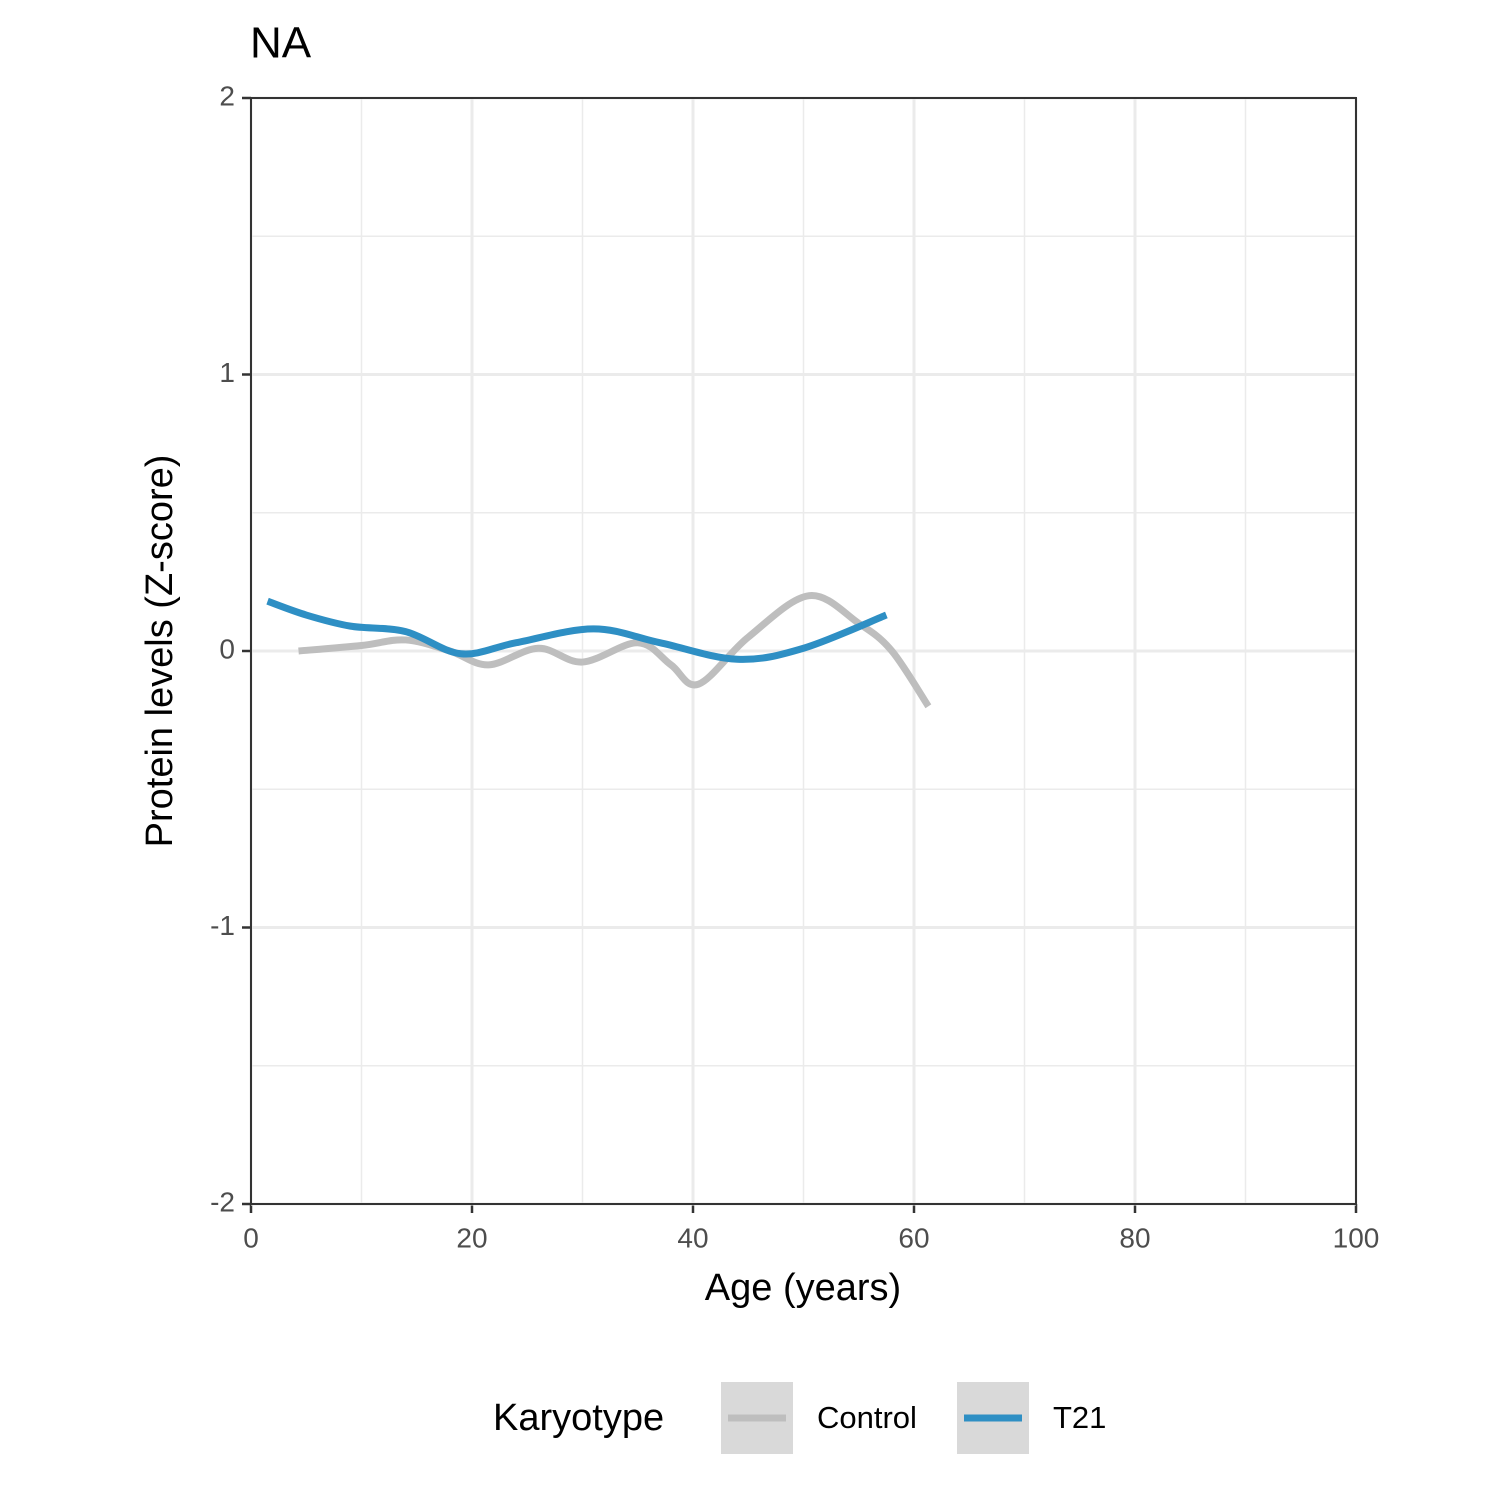  What do you see at coordinates (1356, 1237) in the screenshot?
I see `x-tick-label: 100` at bounding box center [1356, 1237].